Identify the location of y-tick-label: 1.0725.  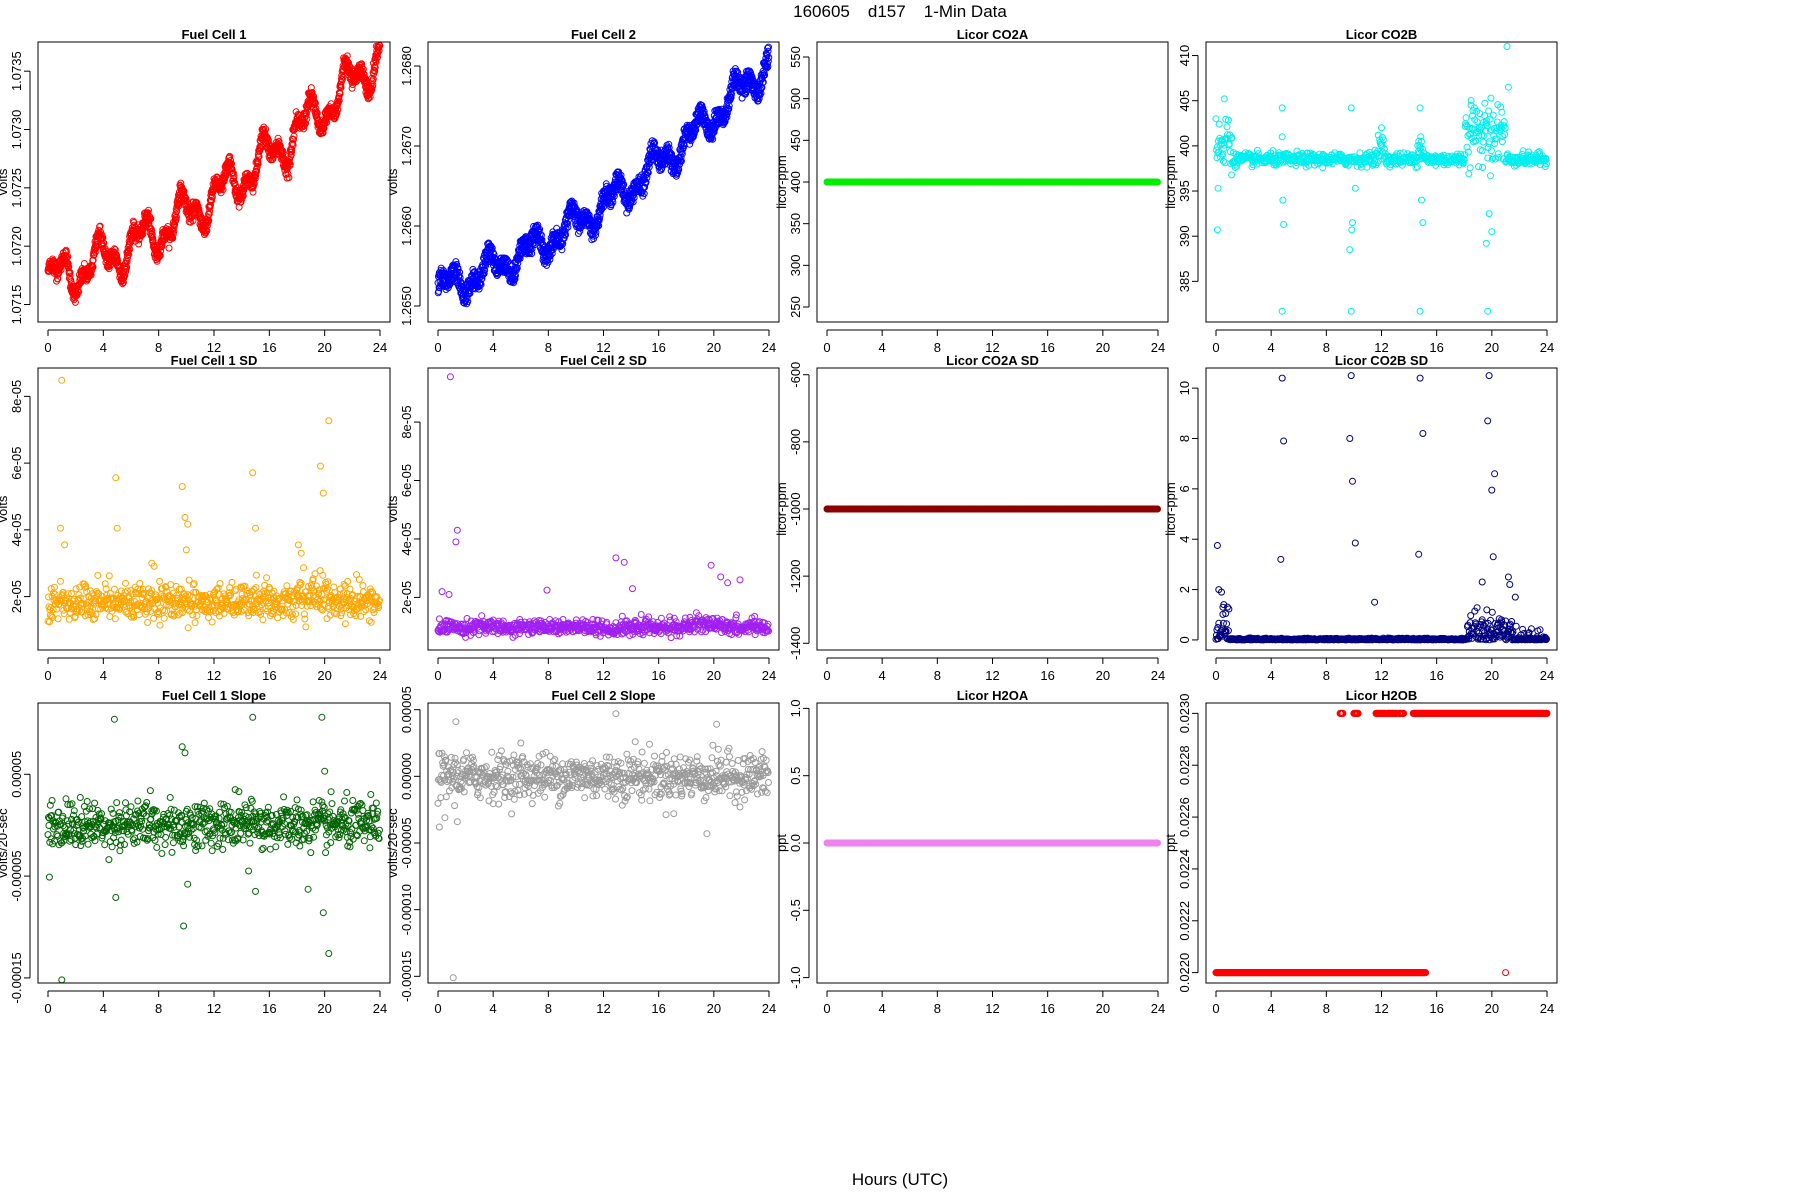
(16, 188).